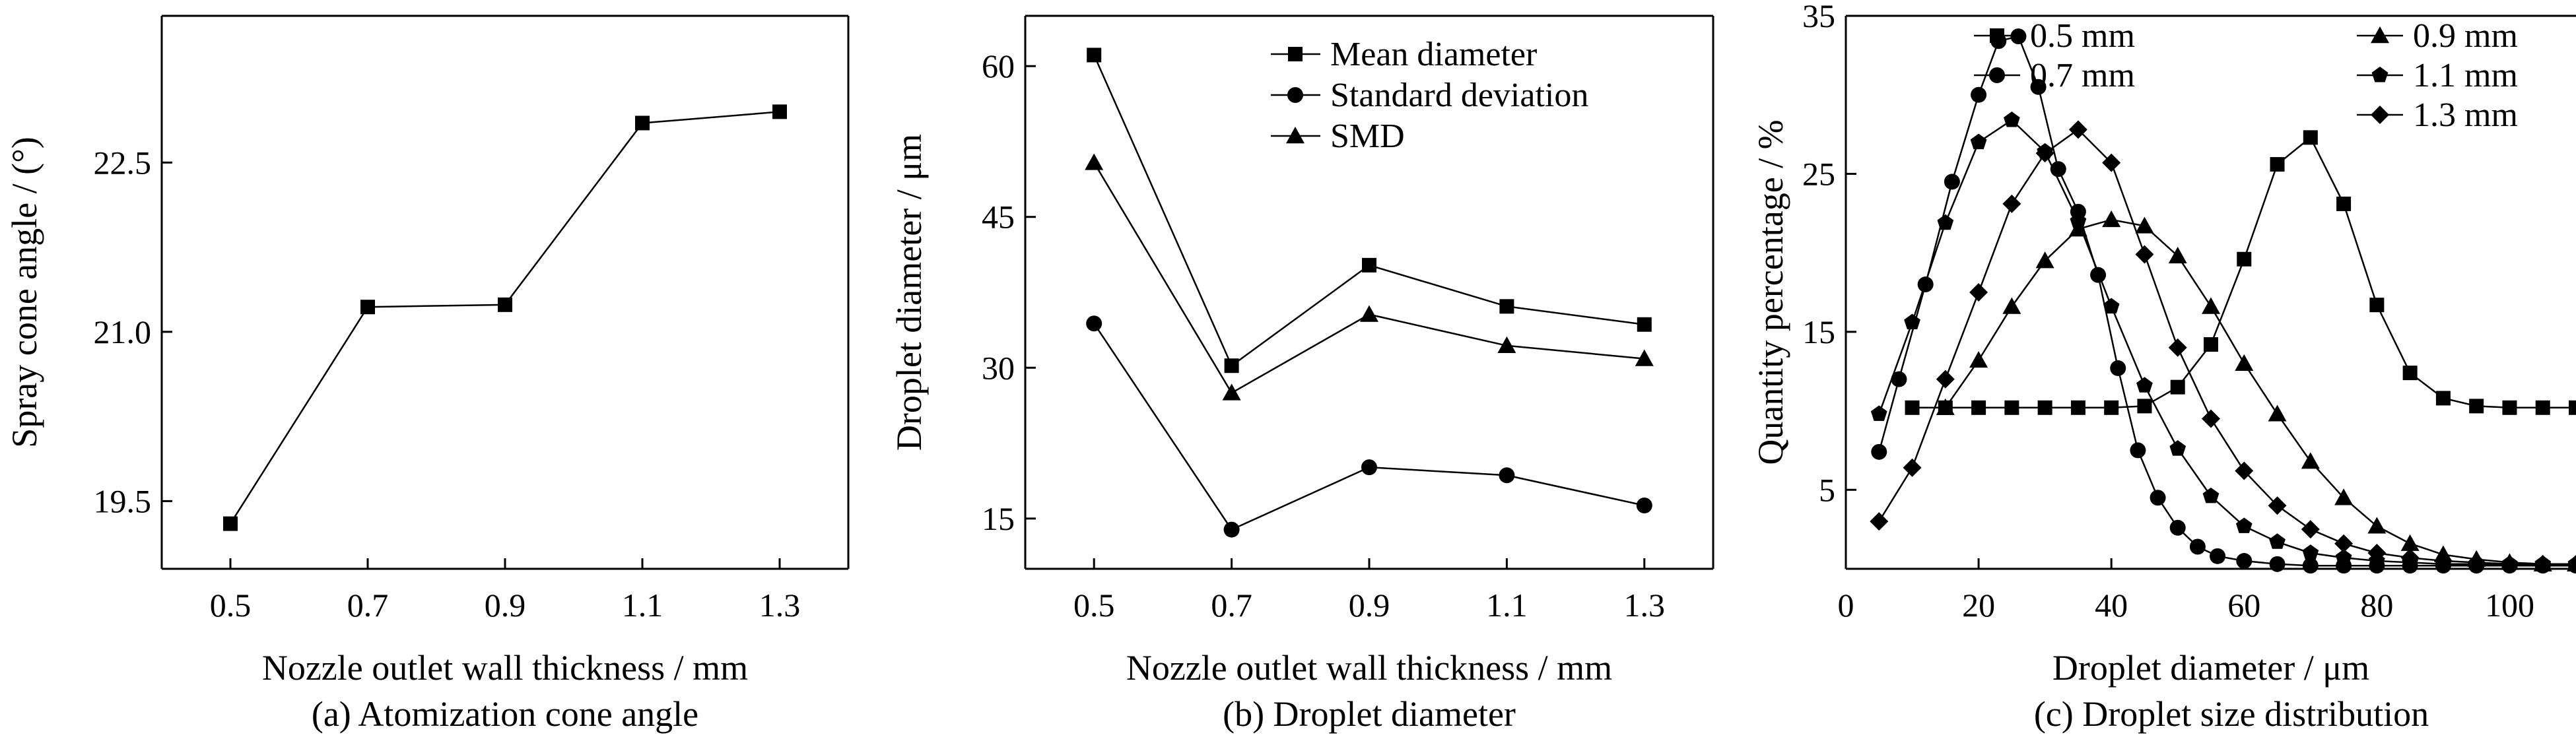  Describe the element at coordinates (998, 217) in the screenshot. I see `y-tick-label: 45` at that location.